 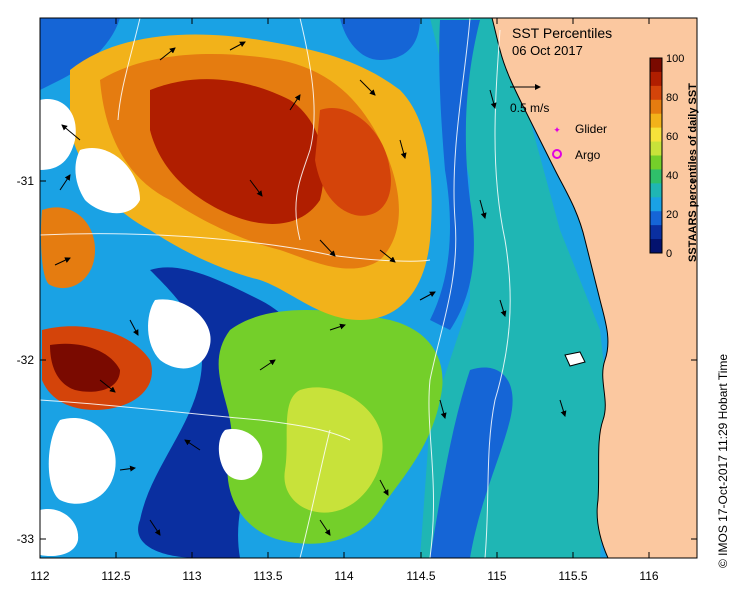 I want to click on island-no-data, so click(x=575, y=359).